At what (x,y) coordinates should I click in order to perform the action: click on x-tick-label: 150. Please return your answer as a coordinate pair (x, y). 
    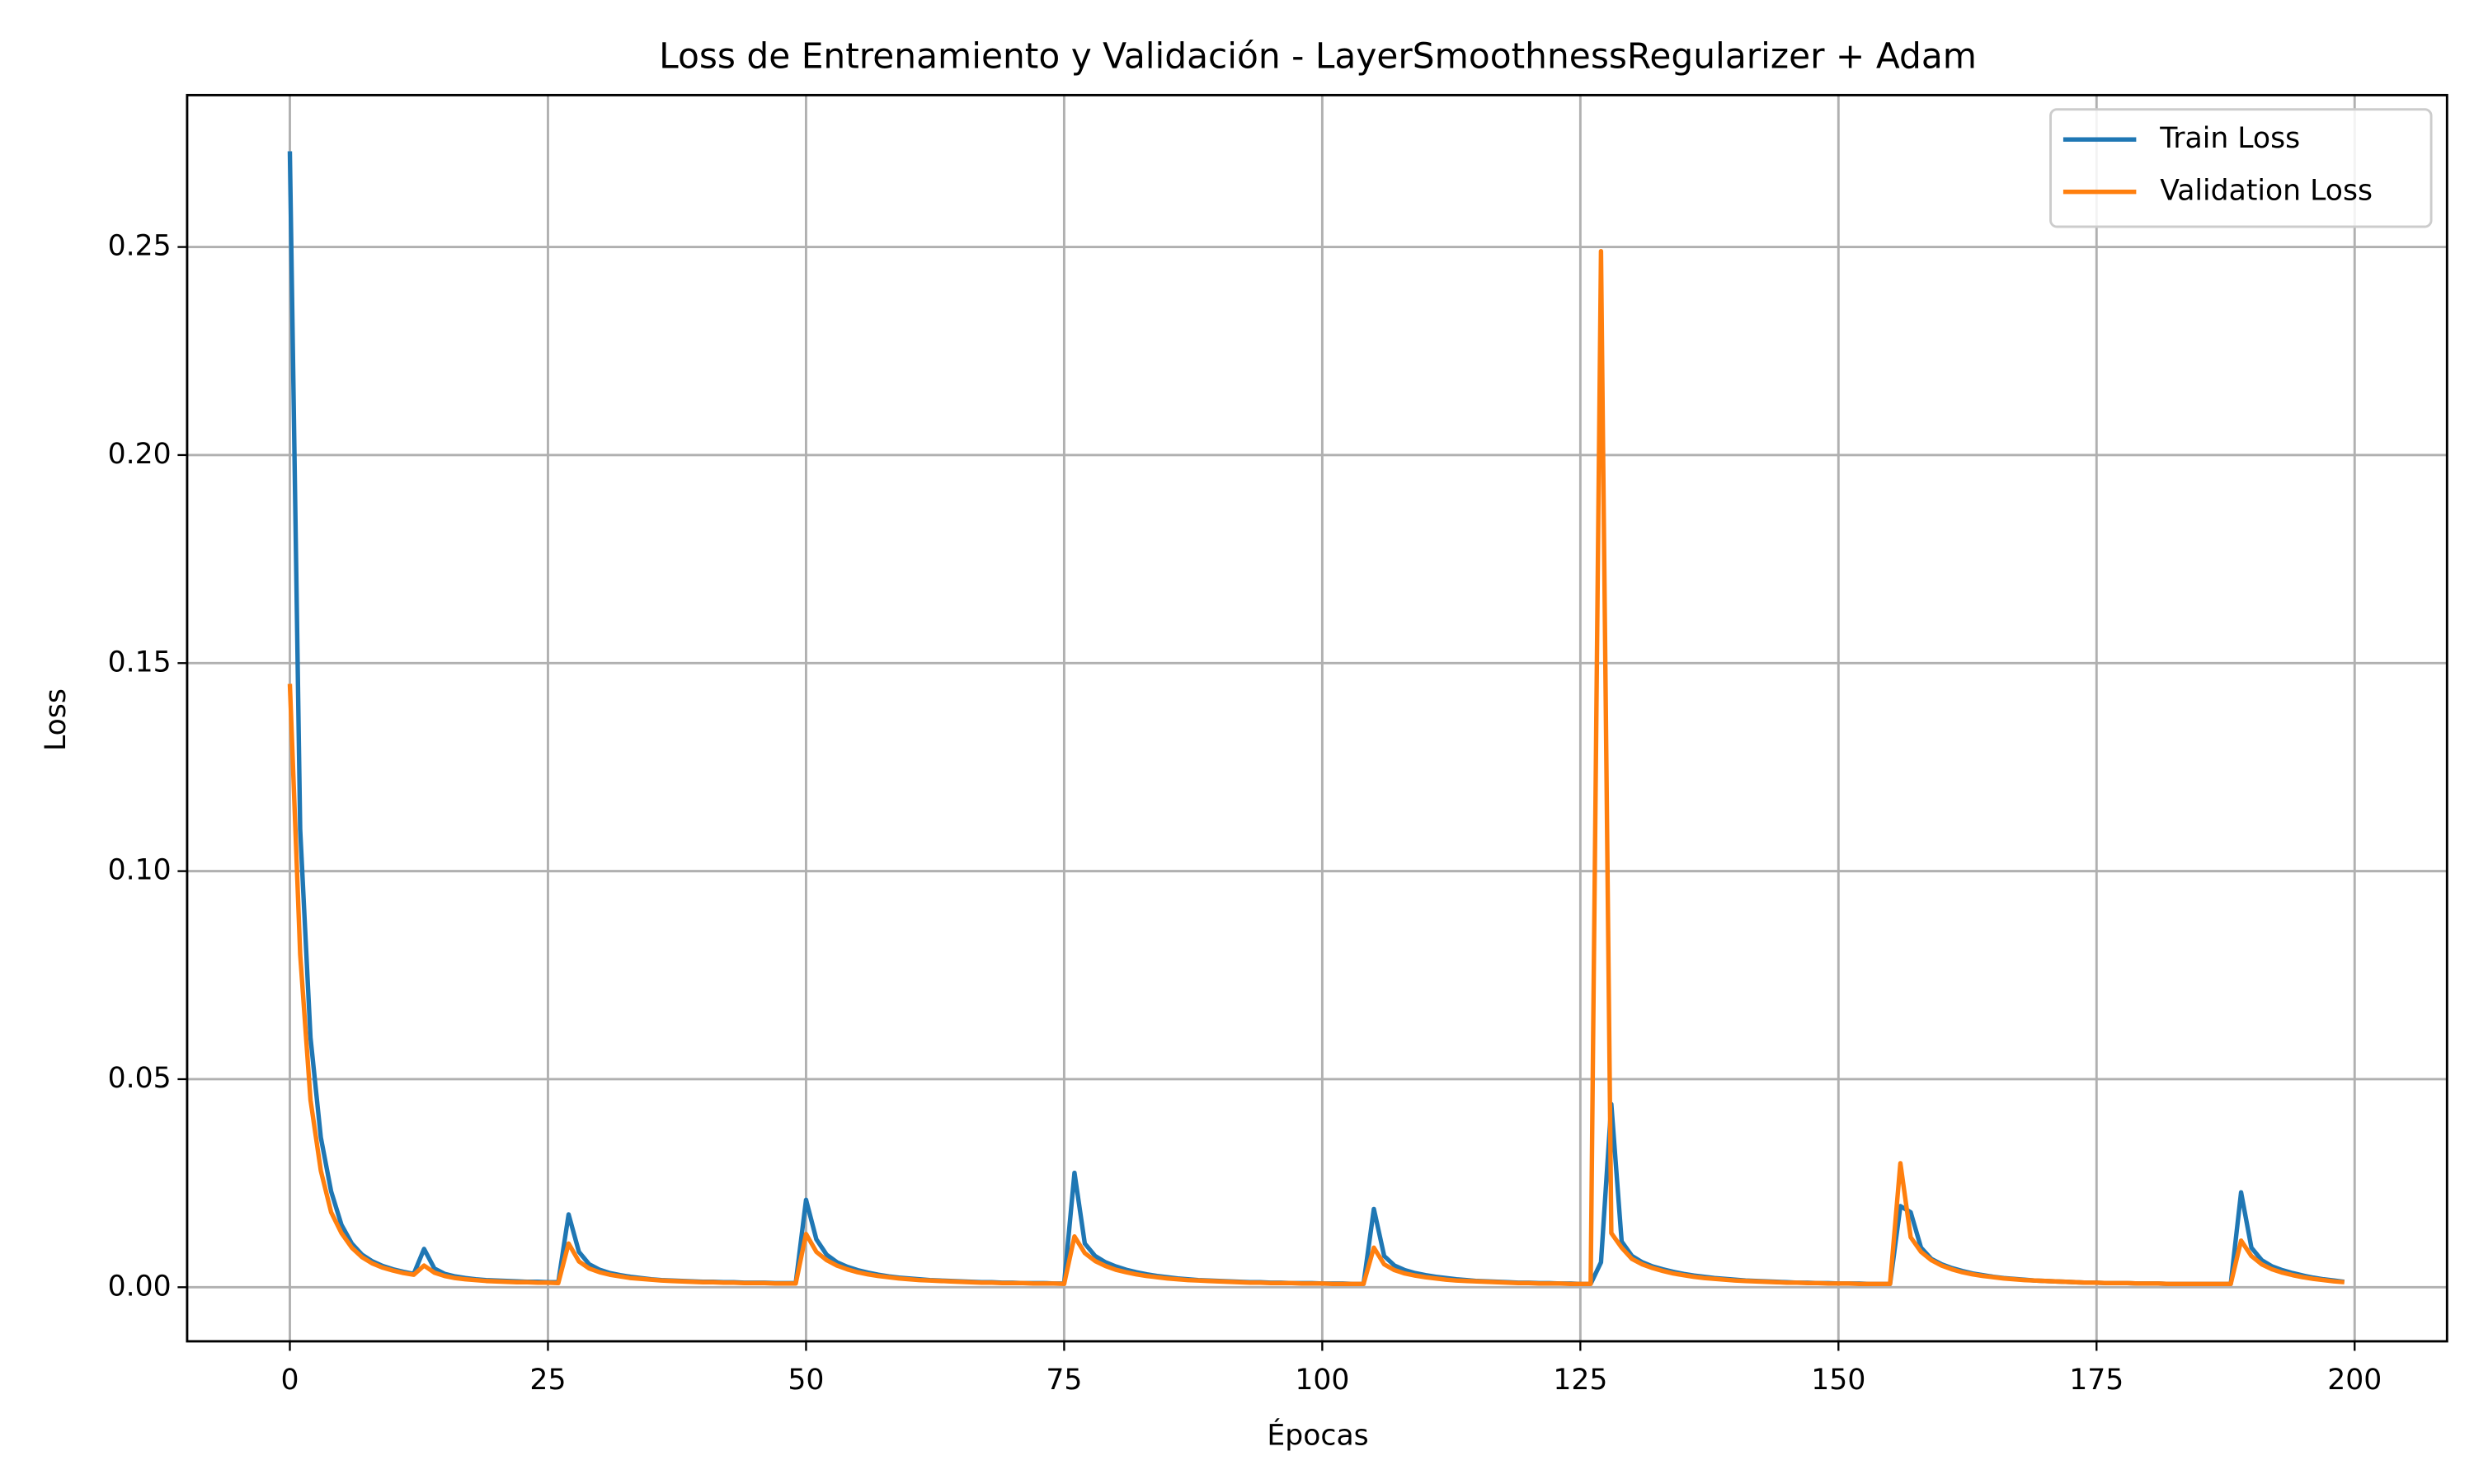
    Looking at the image, I should click on (1838, 1380).